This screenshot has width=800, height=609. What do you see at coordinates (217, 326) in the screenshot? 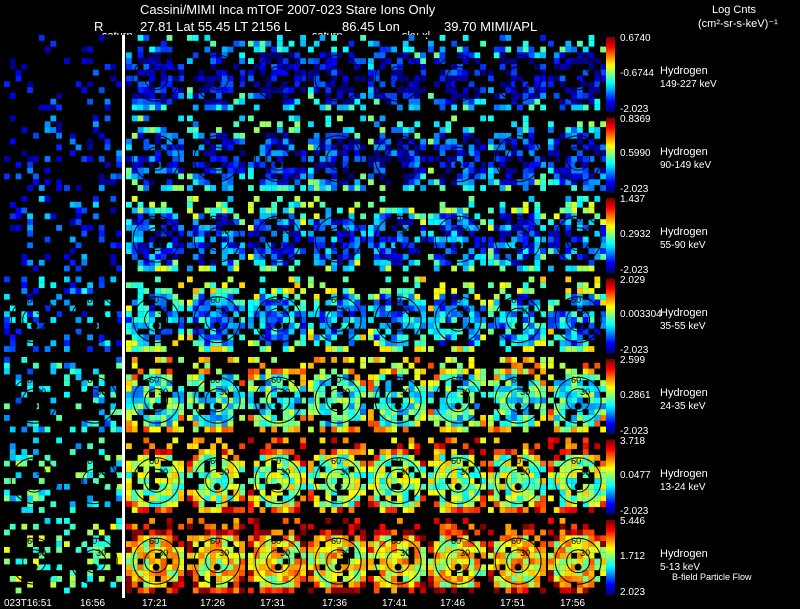
I see `planet-marker` at bounding box center [217, 326].